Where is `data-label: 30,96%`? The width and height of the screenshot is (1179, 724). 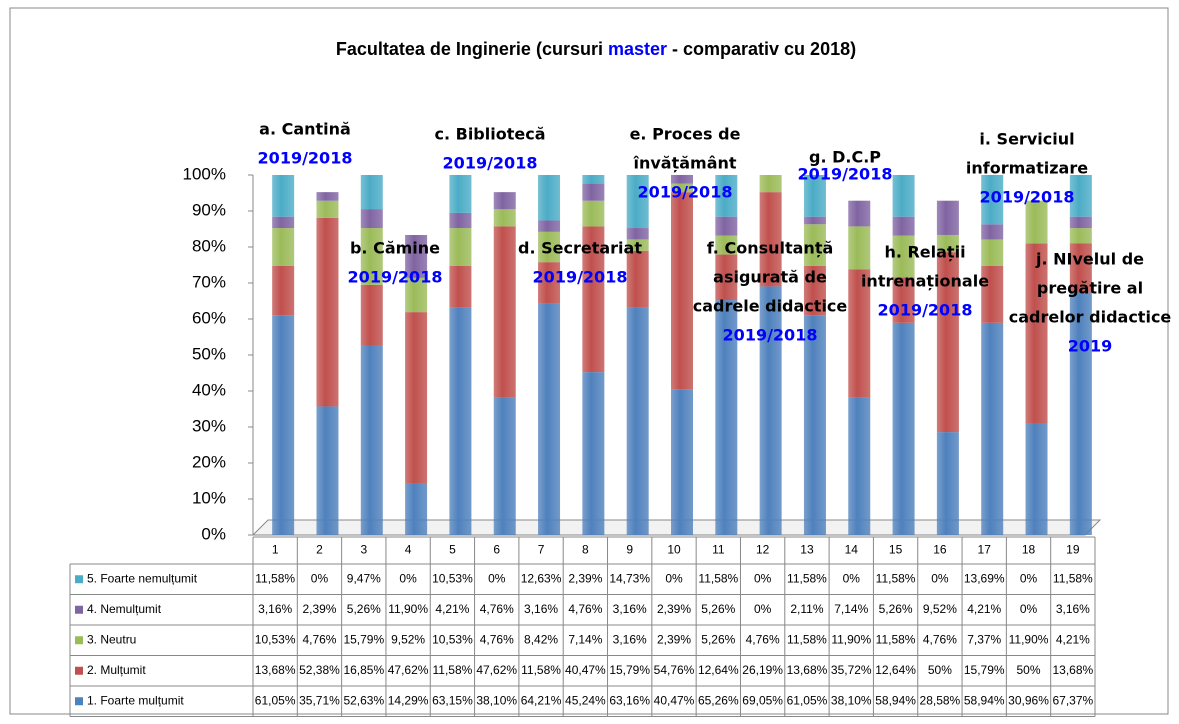
data-label: 30,96% is located at coordinates (1028, 700).